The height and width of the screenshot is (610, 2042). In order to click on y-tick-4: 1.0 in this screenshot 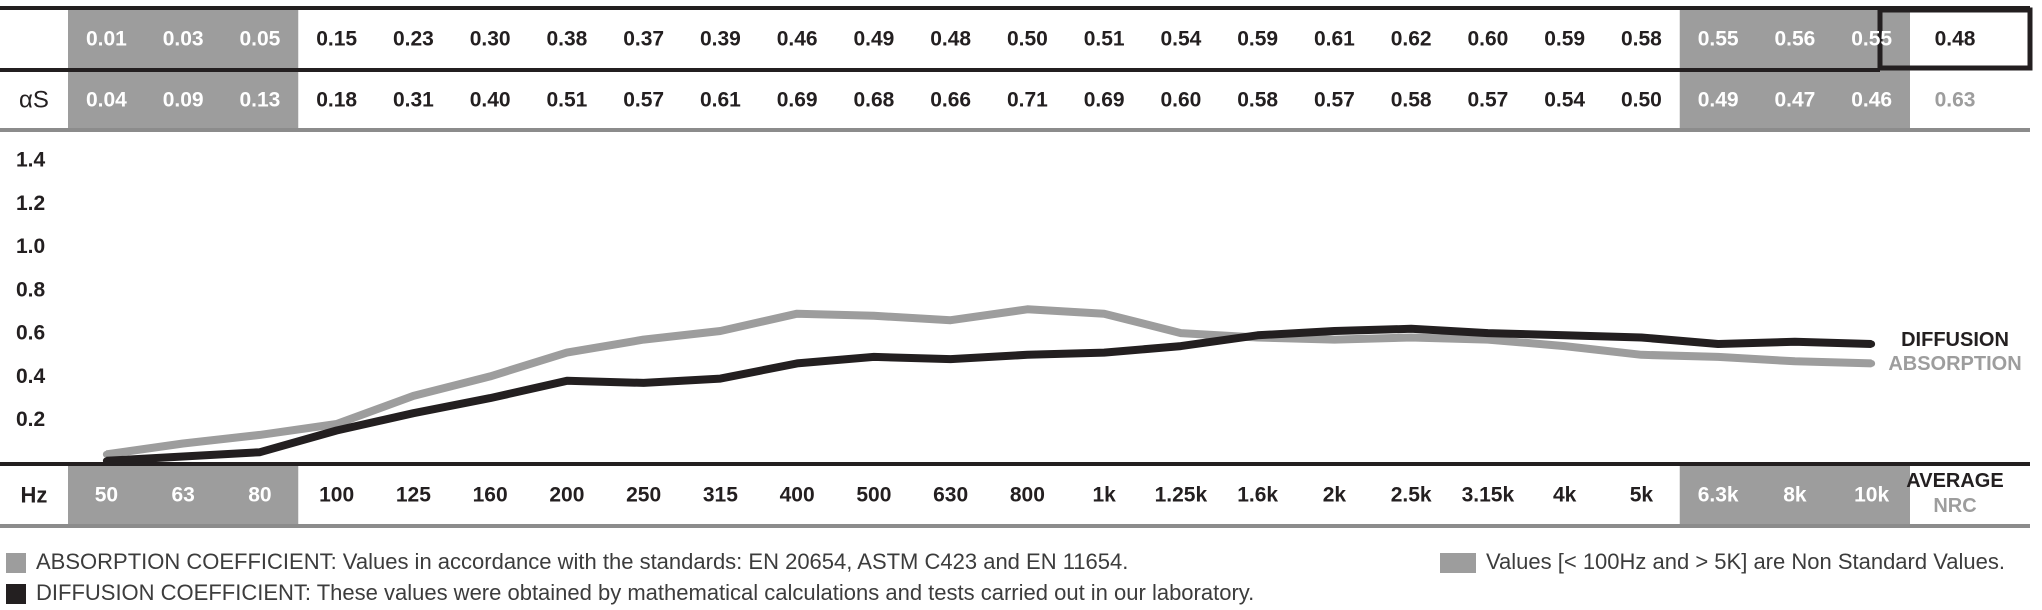, I will do `click(30, 246)`.